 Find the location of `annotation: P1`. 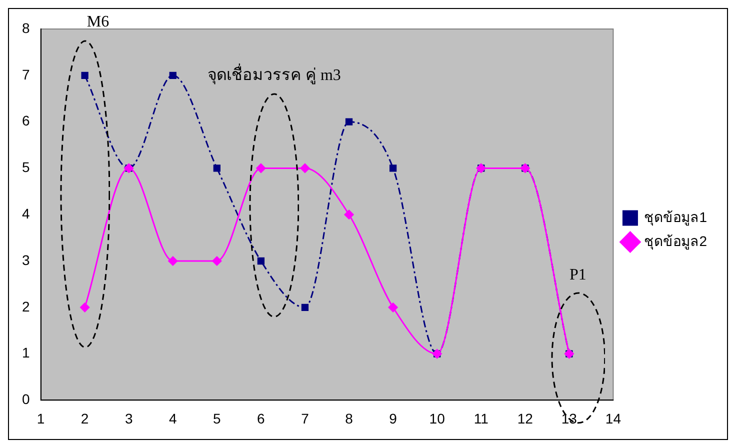

annotation: P1 is located at coordinates (578, 275).